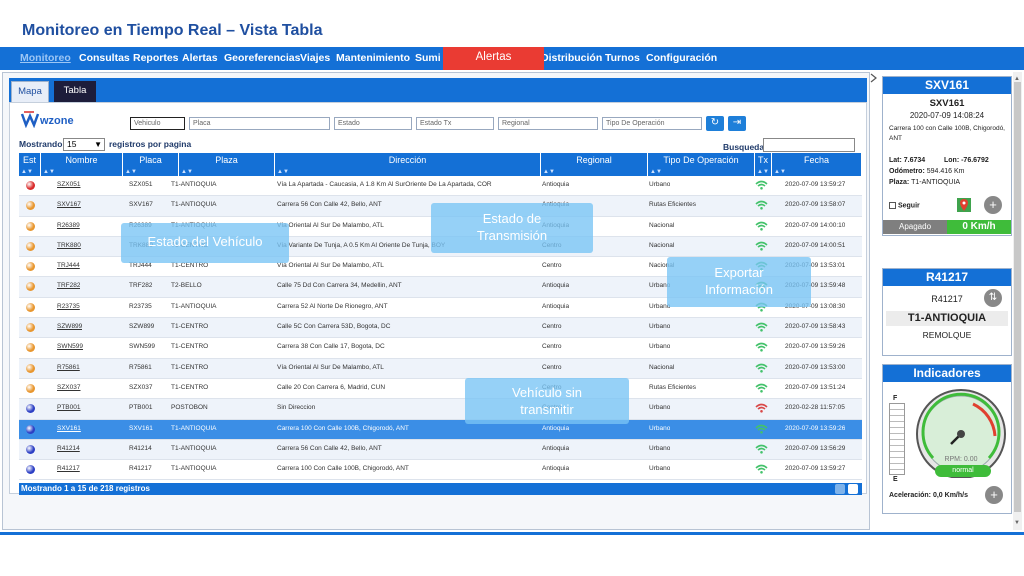 Image resolution: width=1024 pixels, height=576 pixels. What do you see at coordinates (262, 58) in the screenshot?
I see `nav-item-georeferencias: Georeferencias` at bounding box center [262, 58].